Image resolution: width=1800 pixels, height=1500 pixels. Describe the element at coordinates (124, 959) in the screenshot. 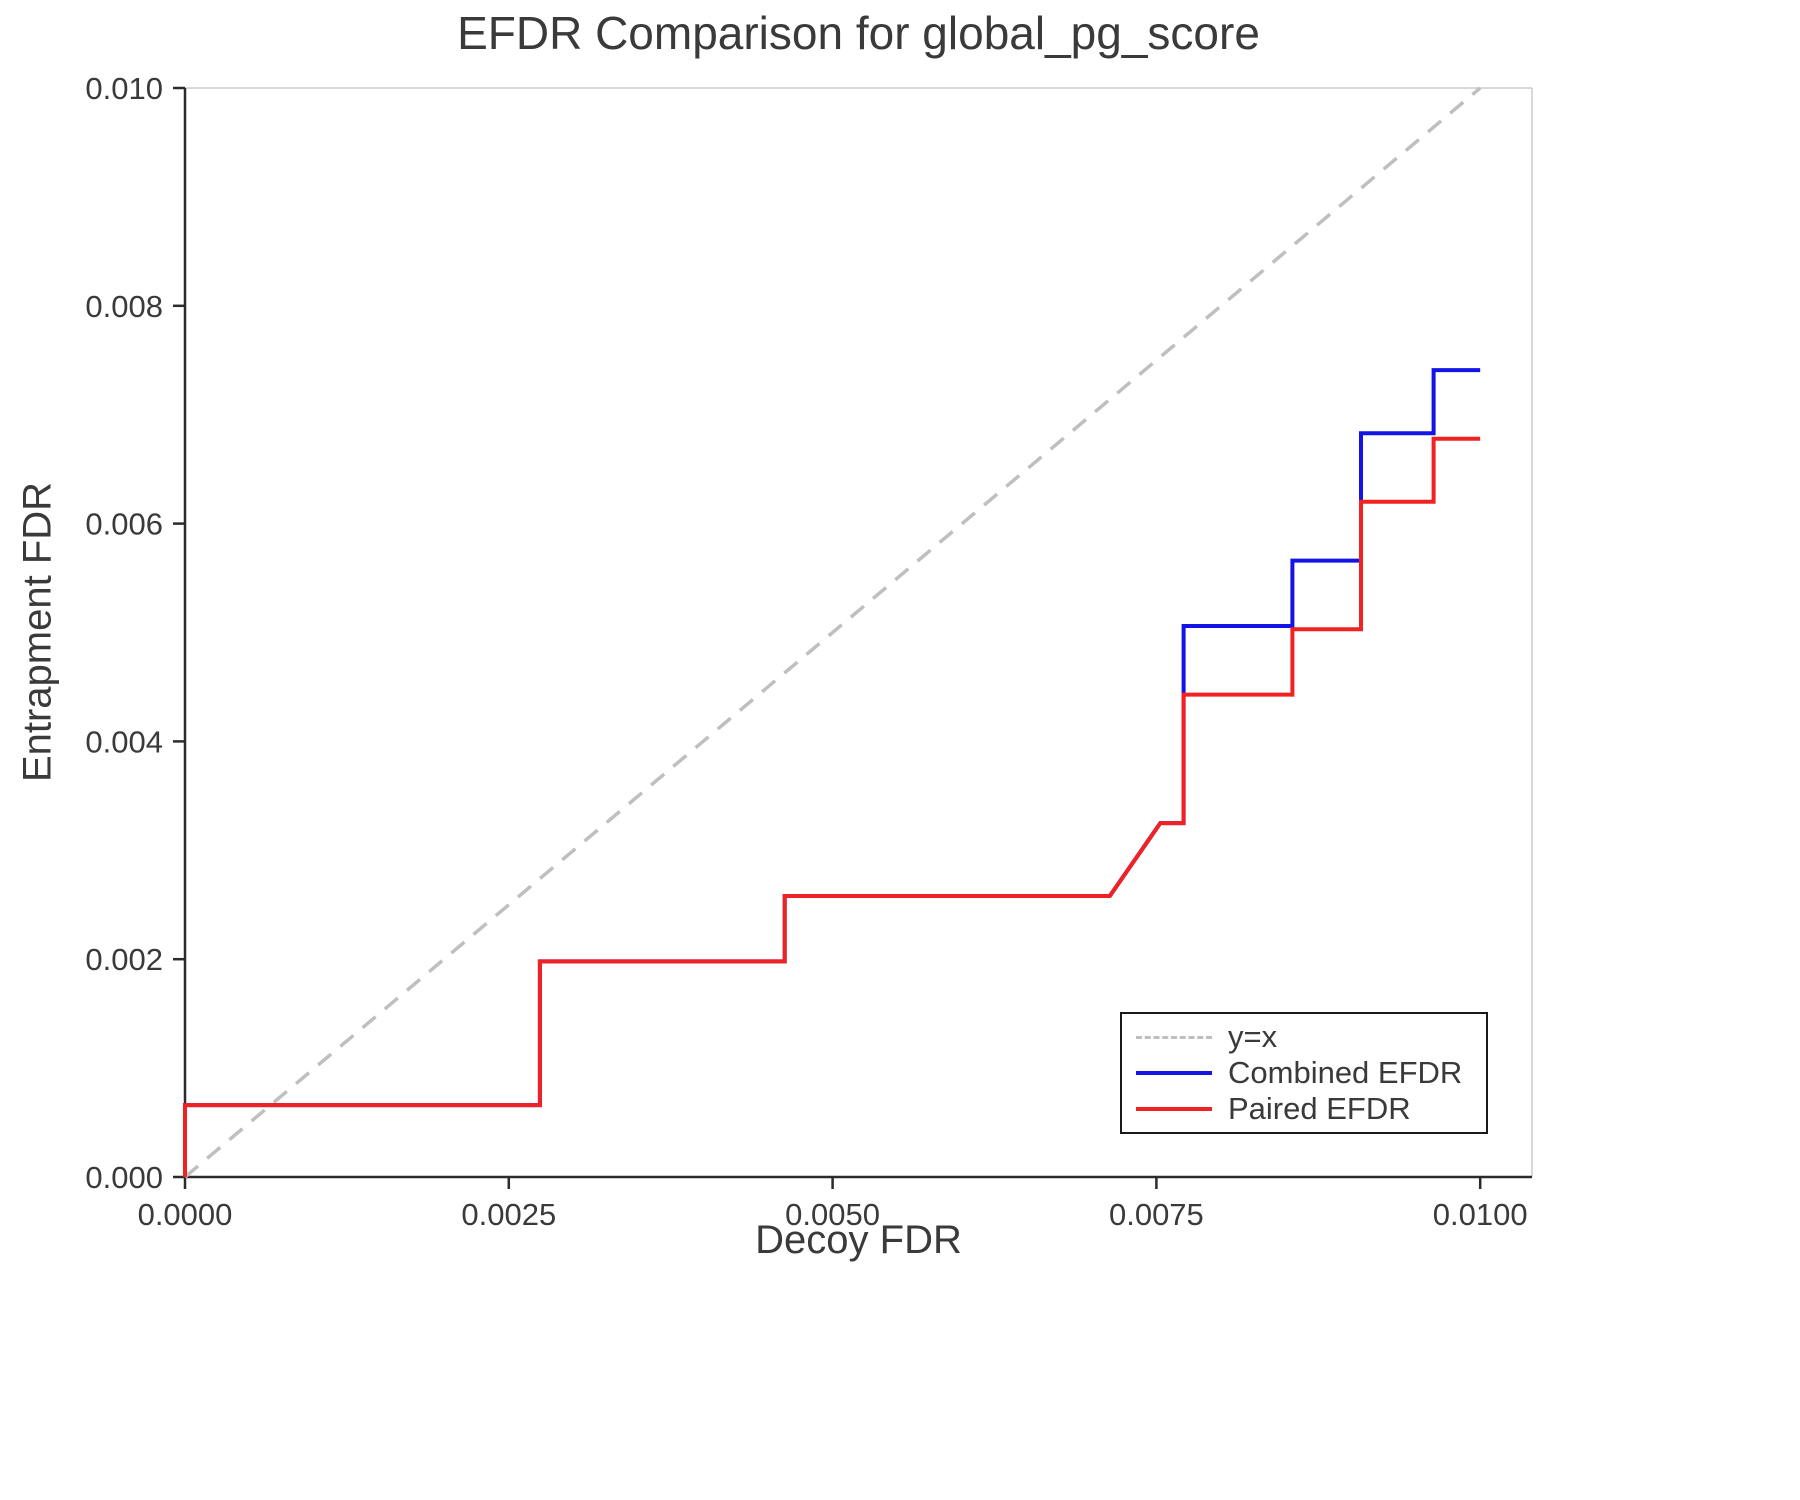

I see `y-tick-label: 0.002` at that location.